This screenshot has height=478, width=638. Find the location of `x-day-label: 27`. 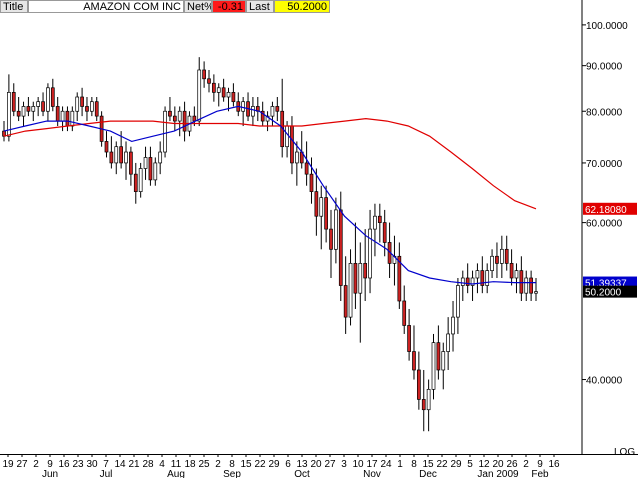

x-day-label: 27 is located at coordinates (22, 464).